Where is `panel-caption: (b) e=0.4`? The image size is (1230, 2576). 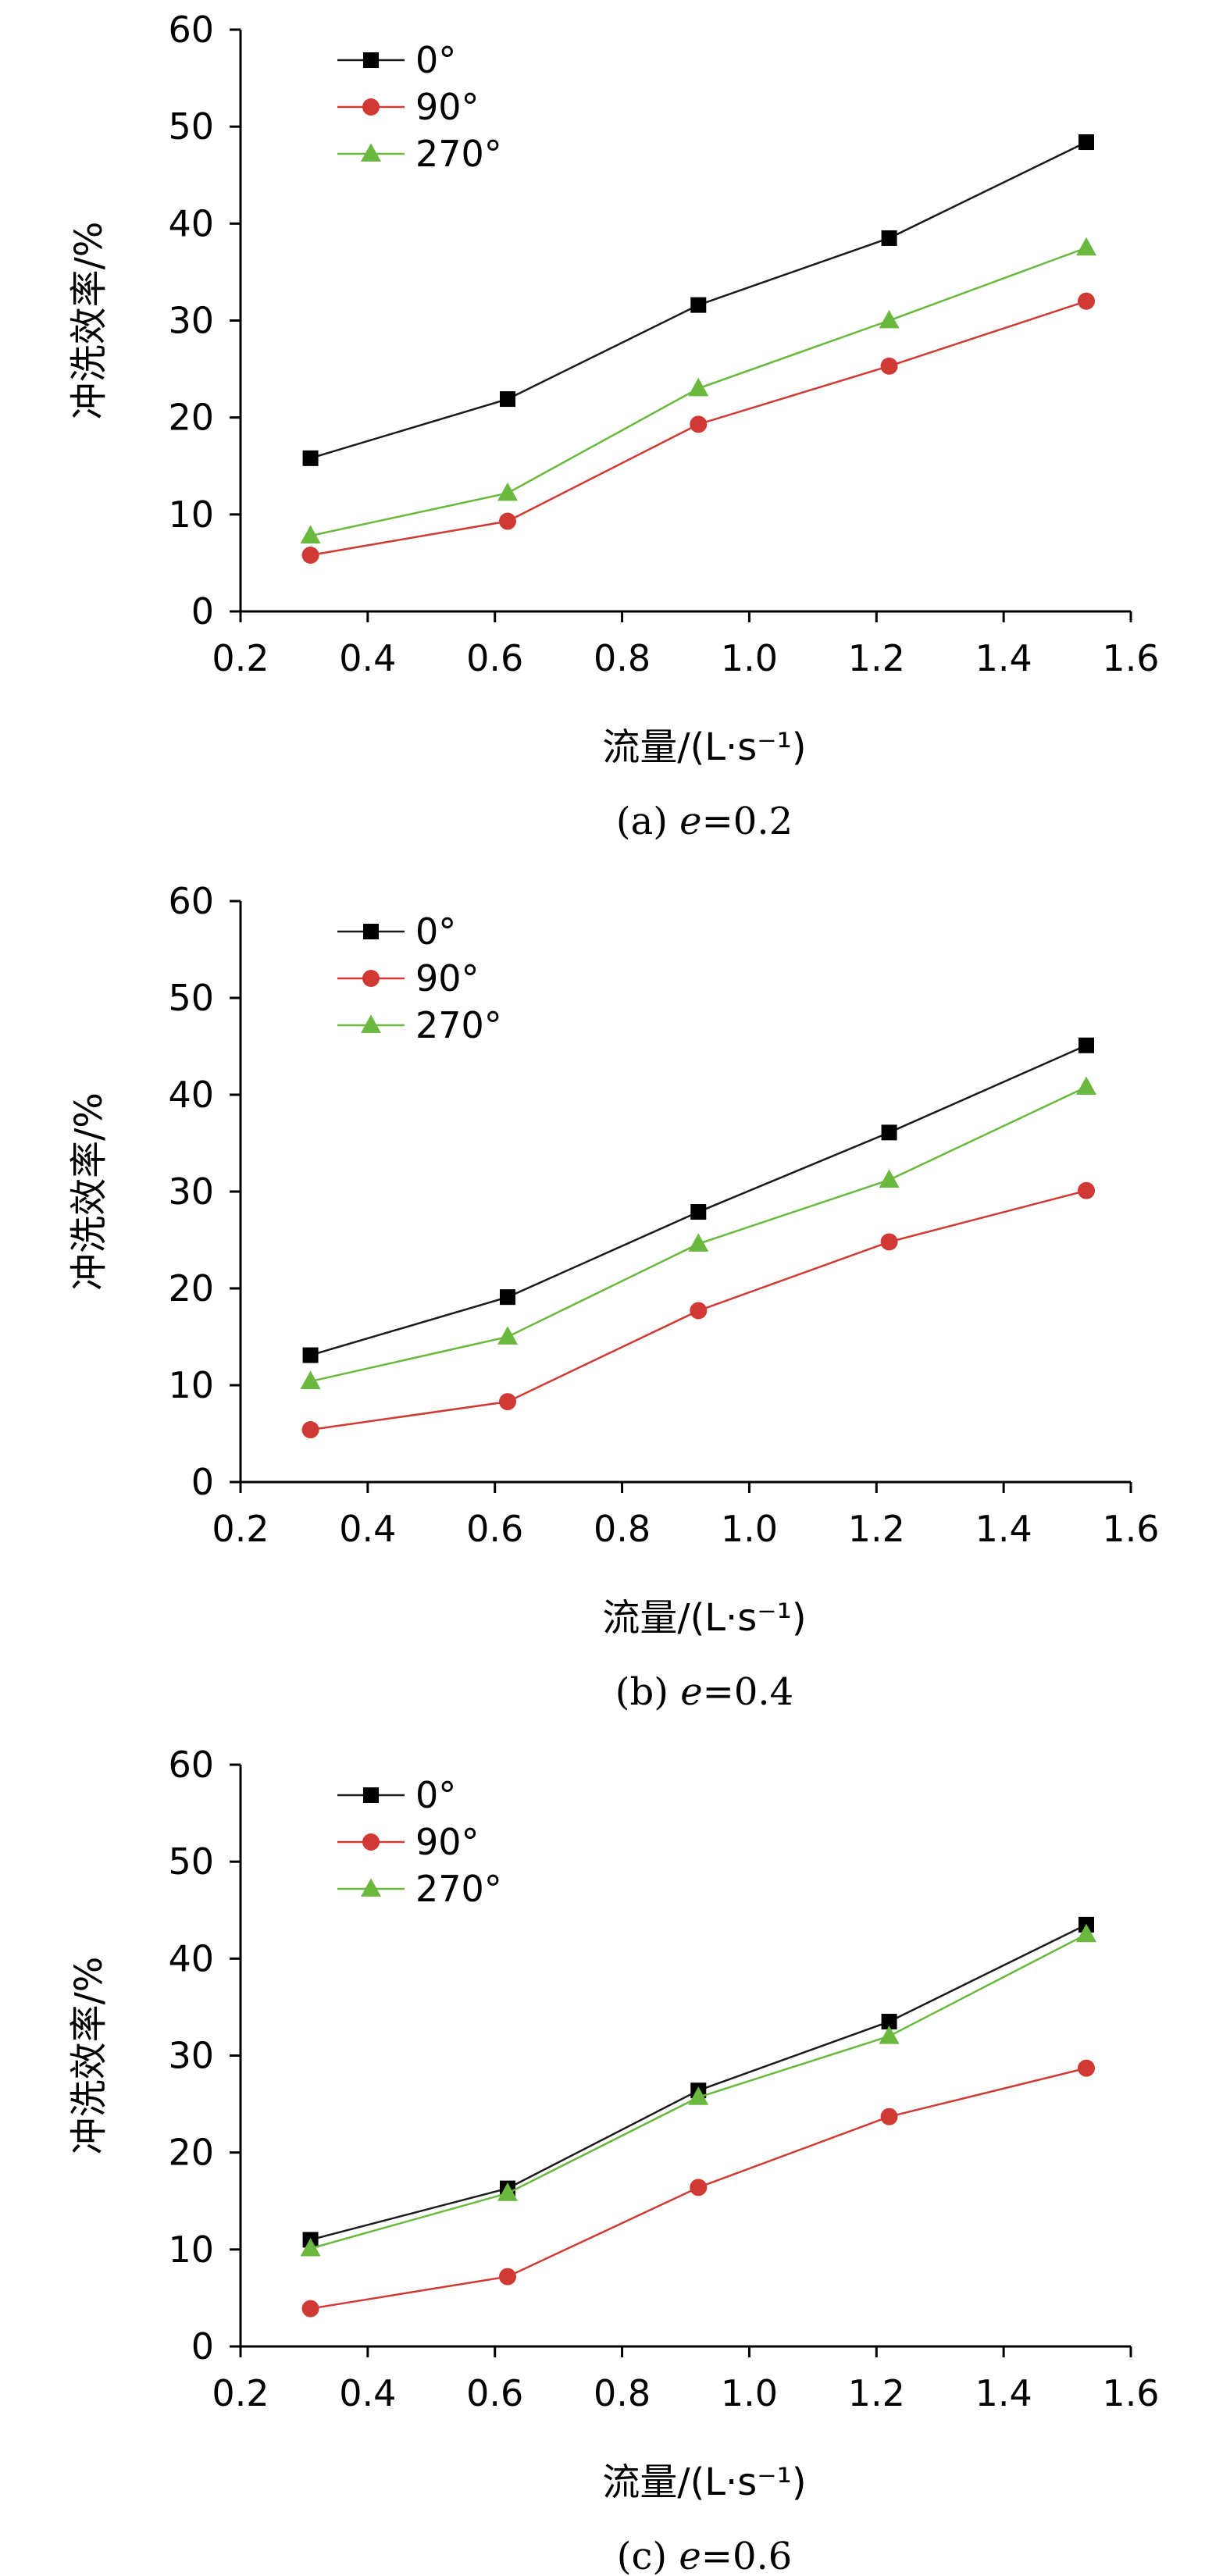 panel-caption: (b) e=0.4 is located at coordinates (704, 1692).